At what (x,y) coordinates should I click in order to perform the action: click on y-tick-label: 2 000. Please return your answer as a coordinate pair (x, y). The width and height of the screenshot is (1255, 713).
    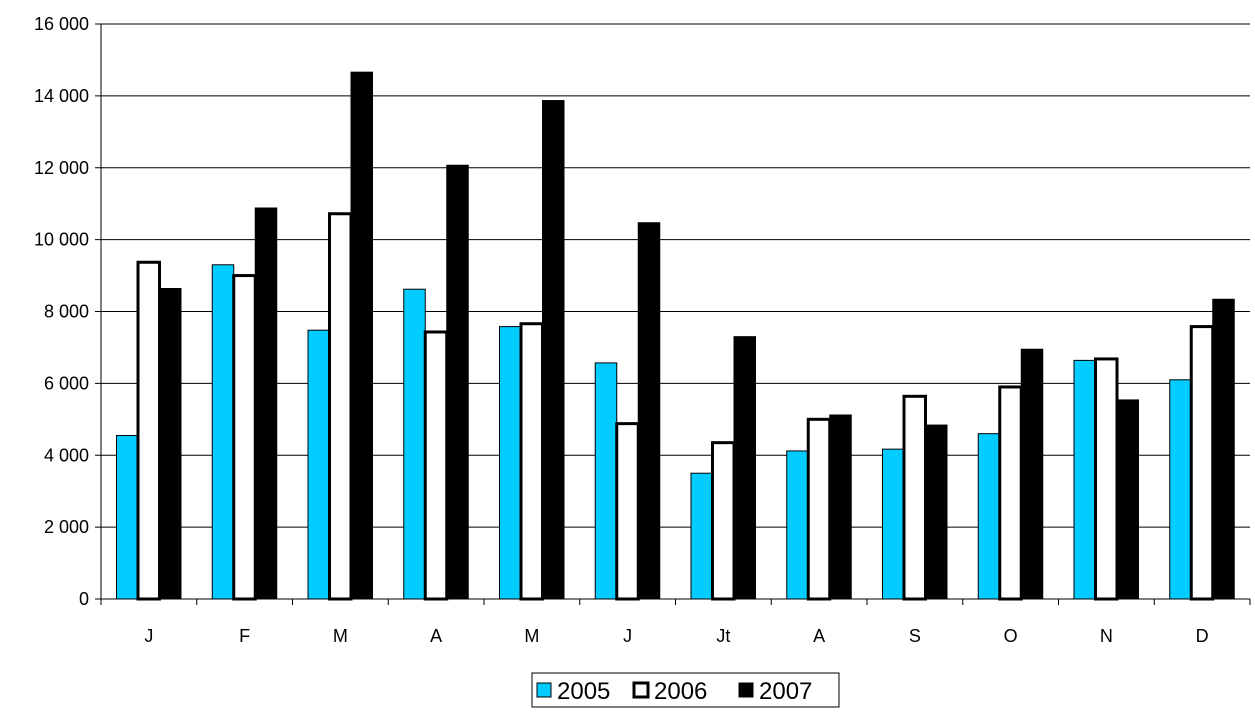
    Looking at the image, I should click on (66, 527).